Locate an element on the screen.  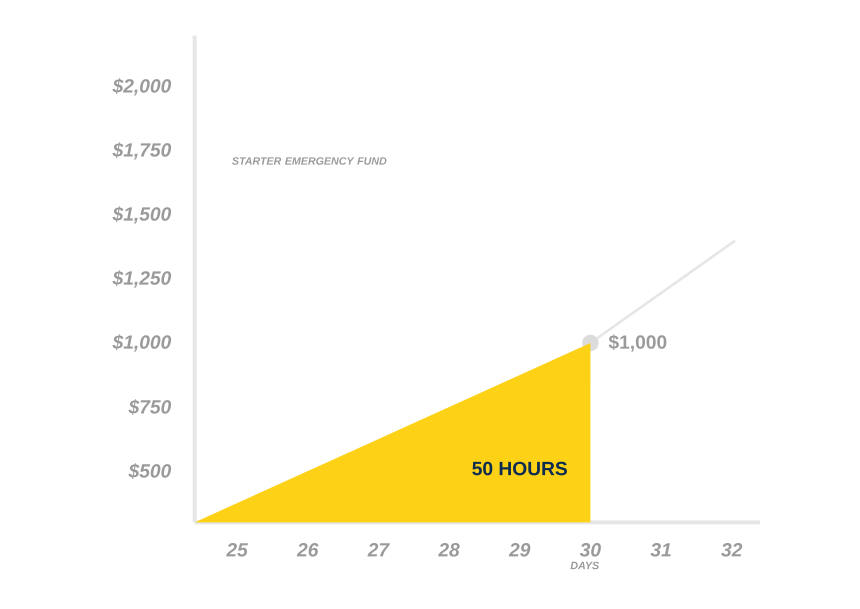
x-tick-label: 28 is located at coordinates (449, 550).